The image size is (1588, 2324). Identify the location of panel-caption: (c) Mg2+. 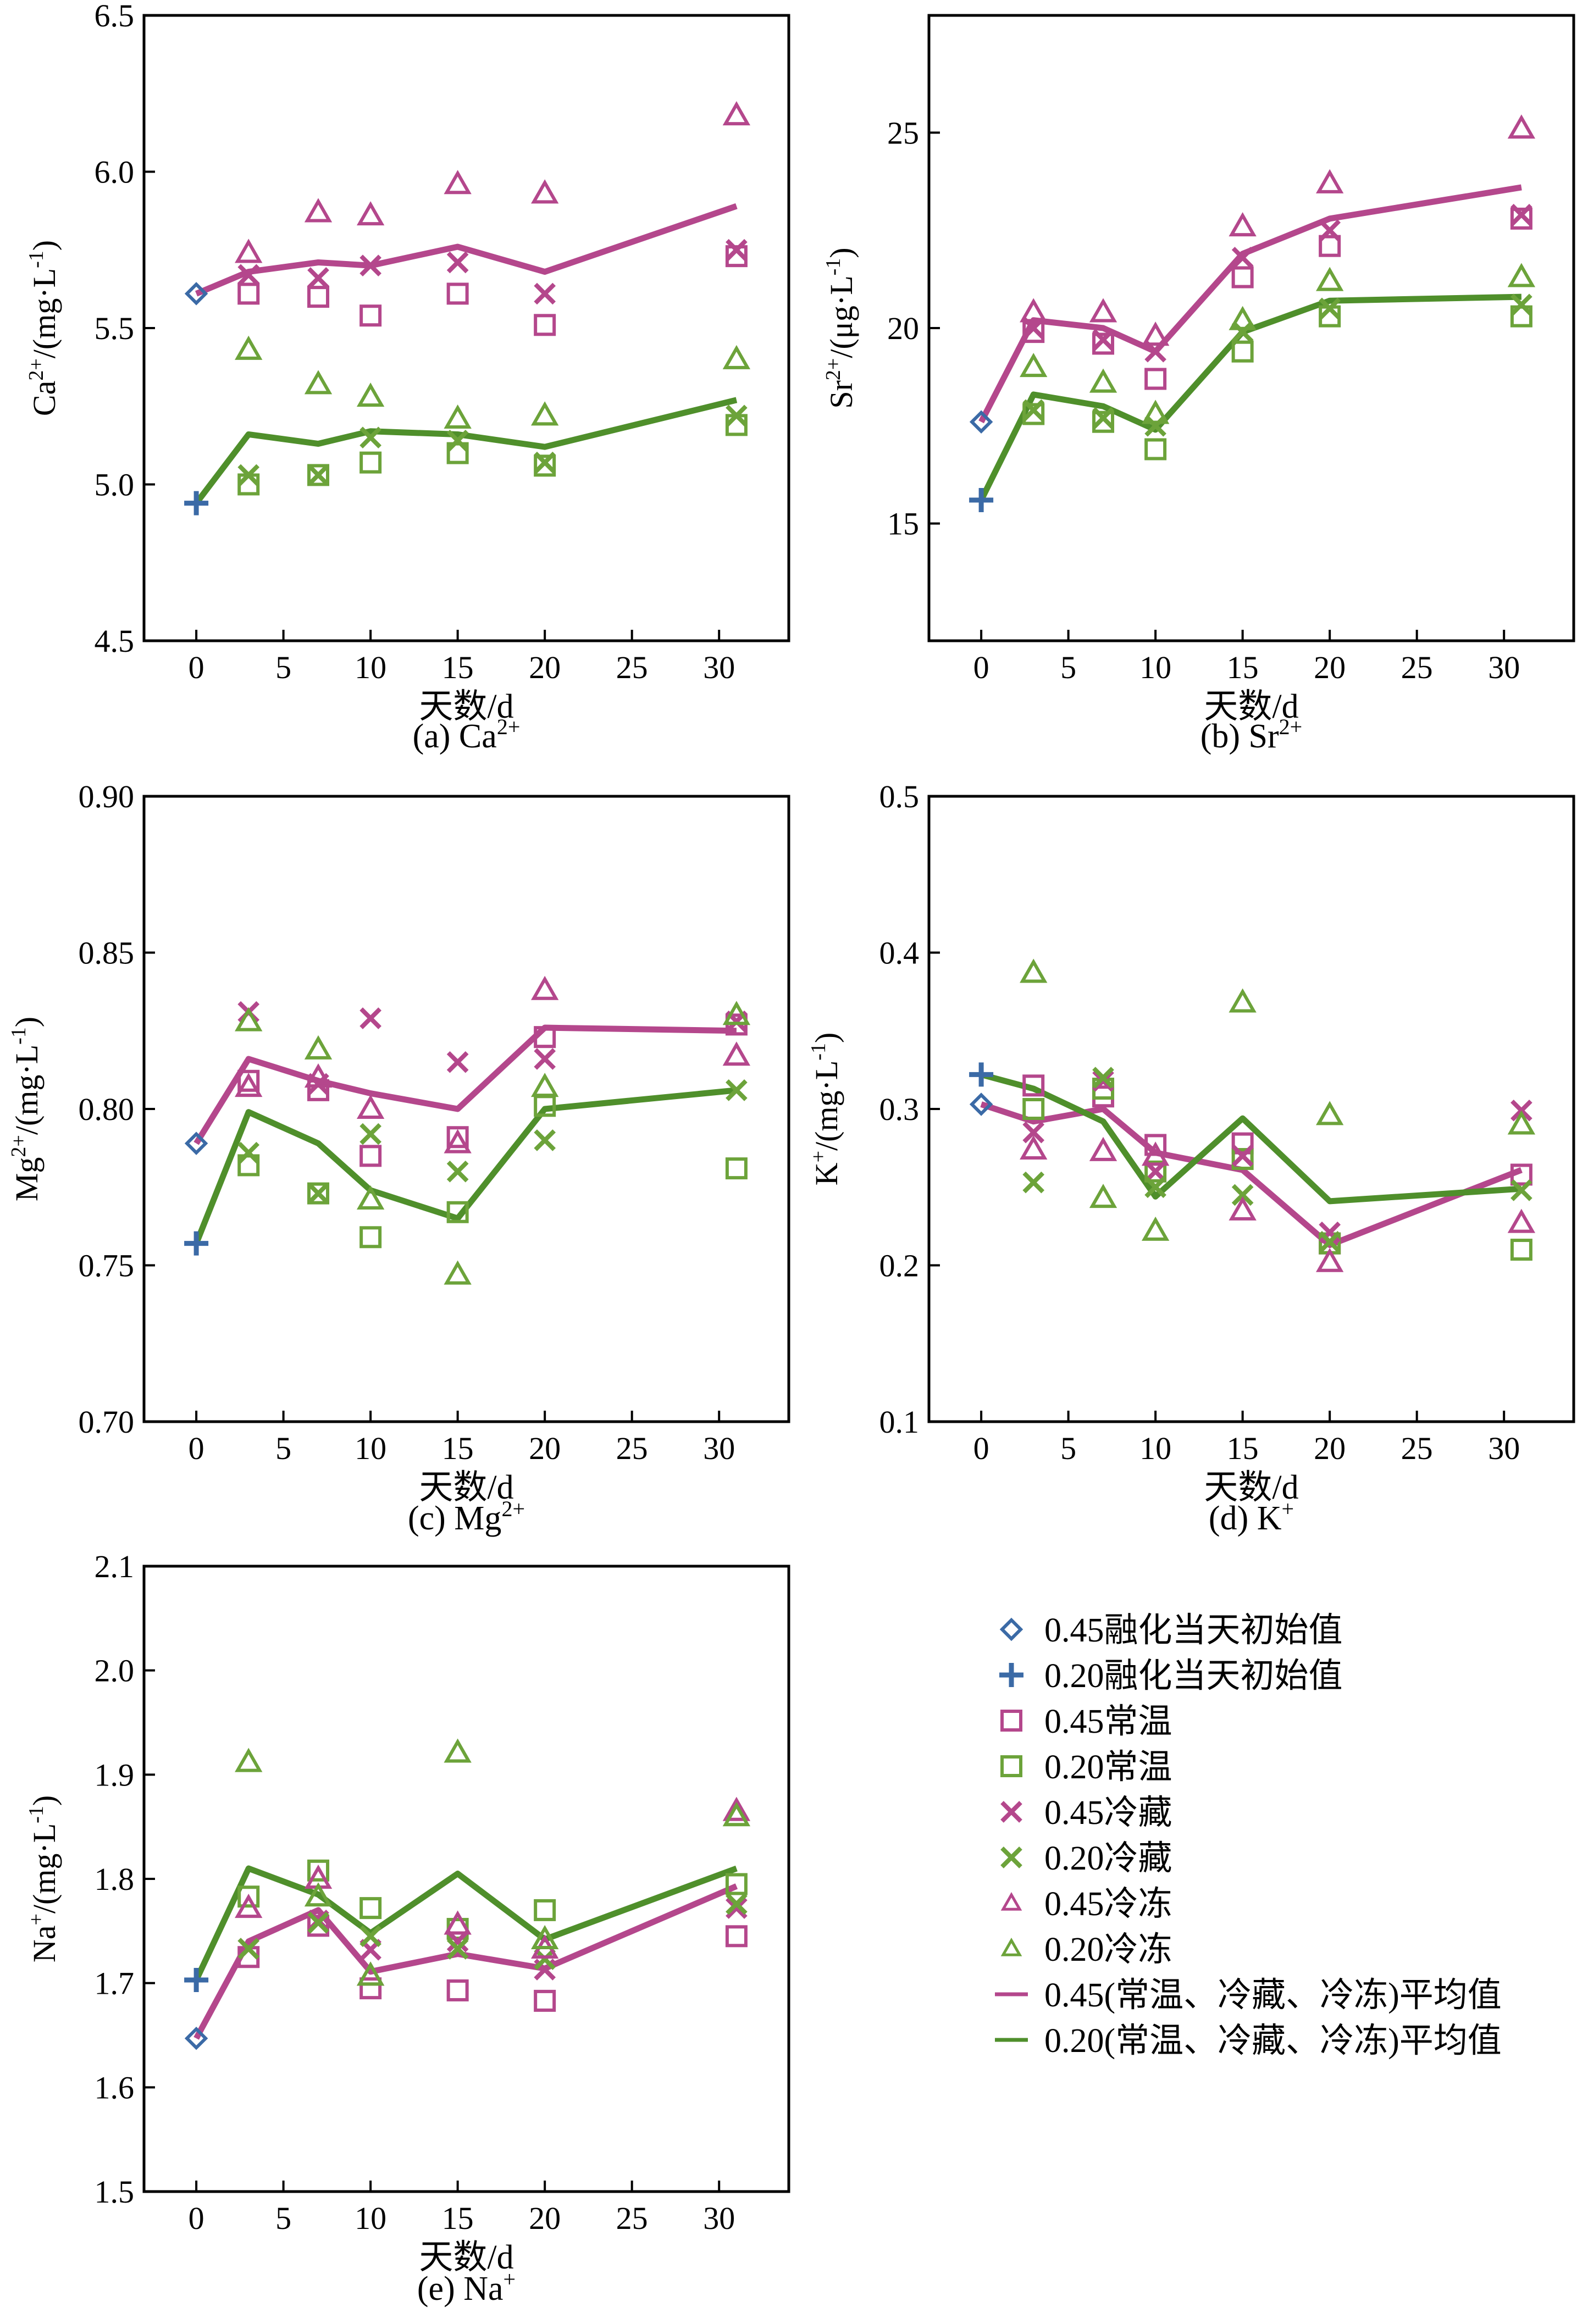
(466, 1516).